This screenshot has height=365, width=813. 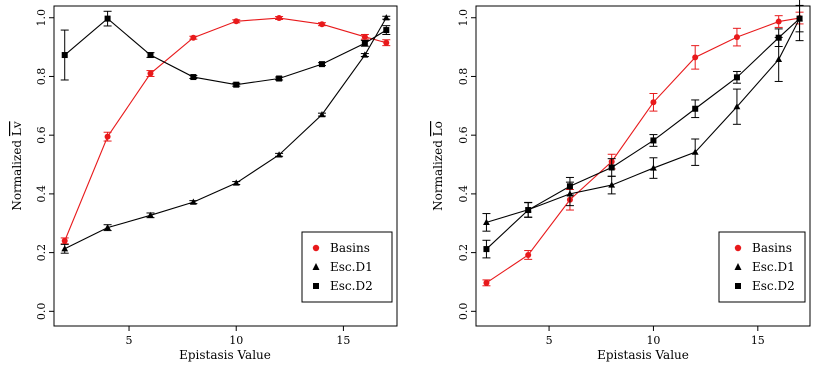 I want to click on y-axis-label: Normalized Lv, so click(x=17, y=166).